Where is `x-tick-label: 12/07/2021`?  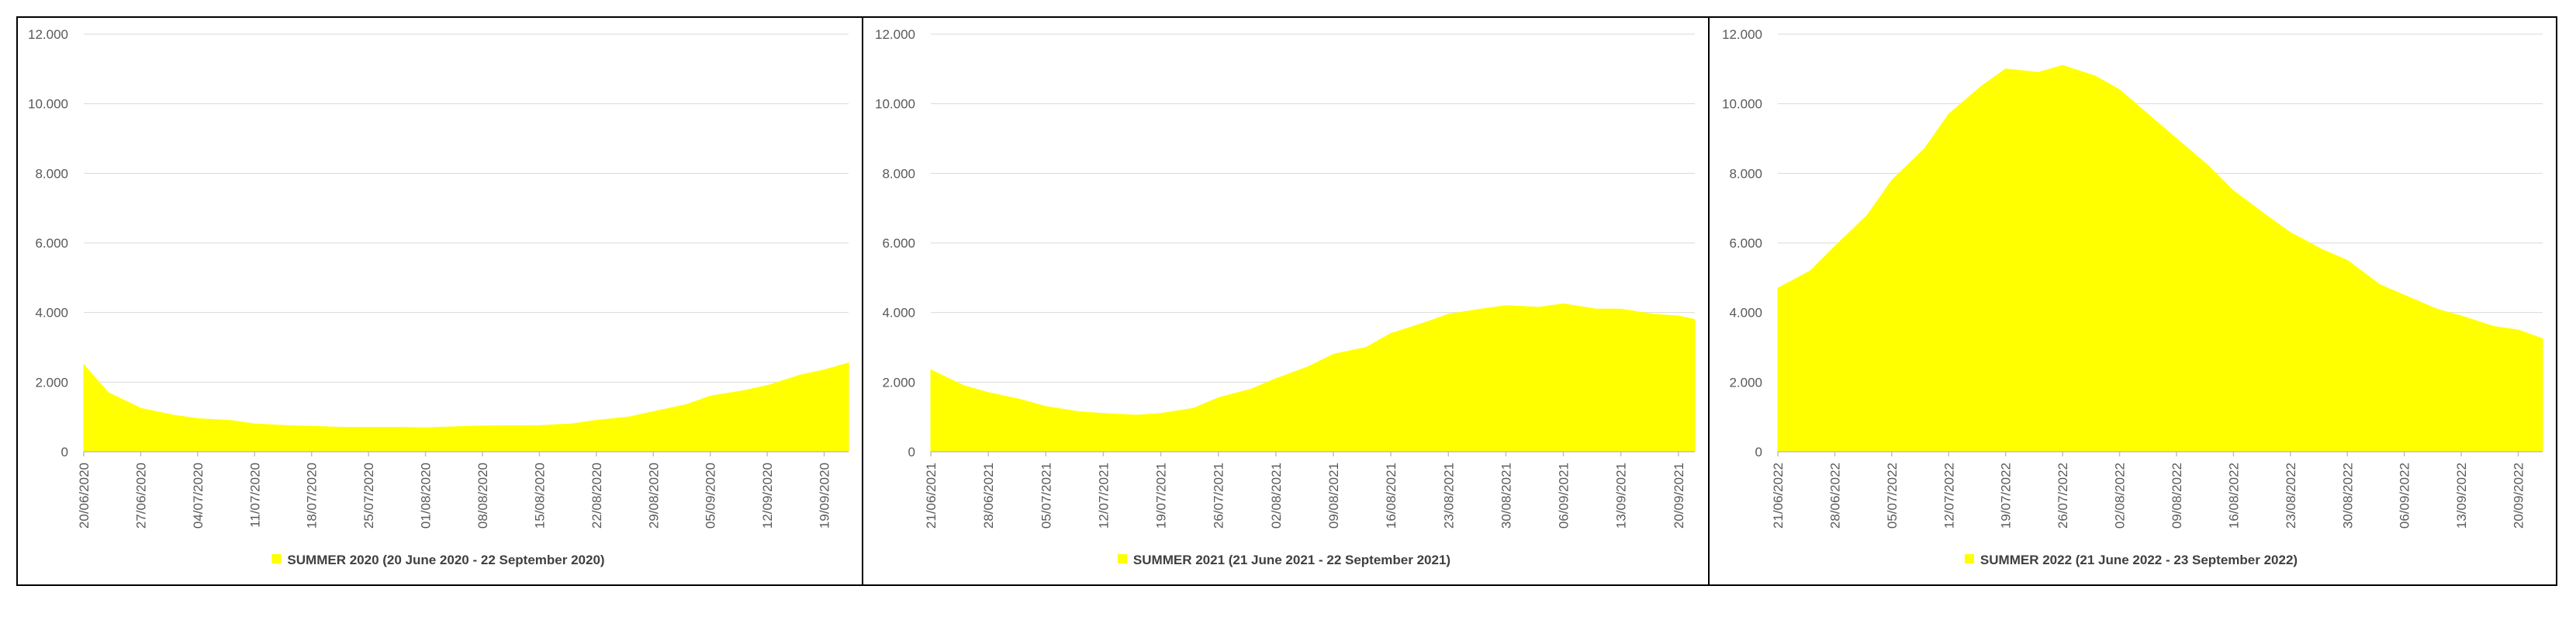 x-tick-label: 12/07/2021 is located at coordinates (1103, 496).